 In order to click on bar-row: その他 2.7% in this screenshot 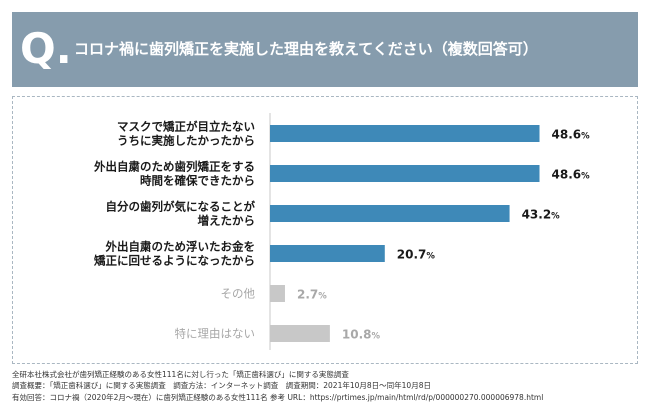, I will do `click(274, 293)`.